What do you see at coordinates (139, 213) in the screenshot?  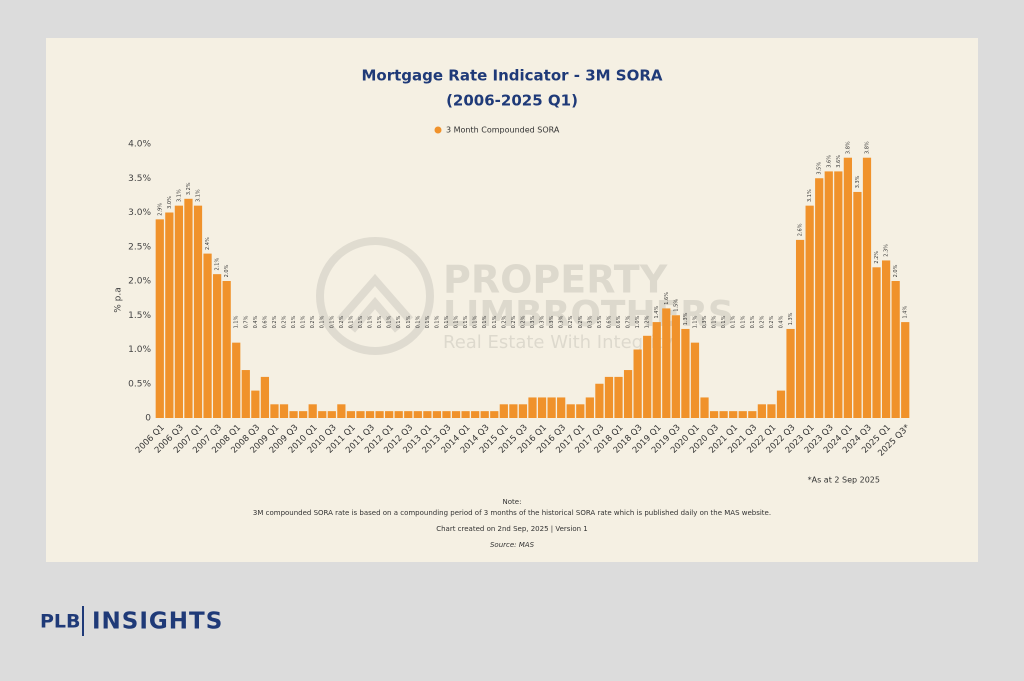 I see `y-tick-label: 3.0%` at bounding box center [139, 213].